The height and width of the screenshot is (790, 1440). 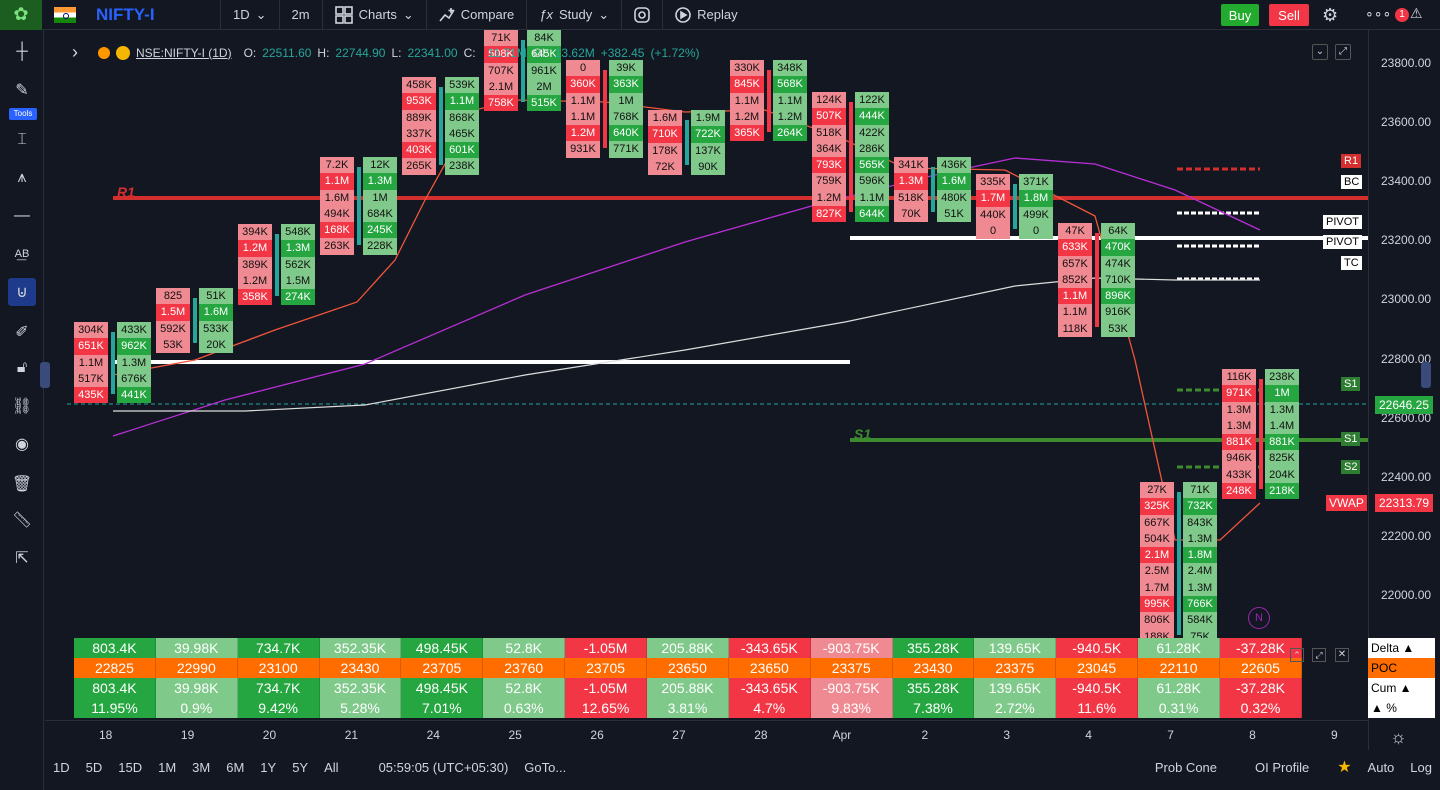 I want to click on left-scroll-handle, so click(x=45, y=375).